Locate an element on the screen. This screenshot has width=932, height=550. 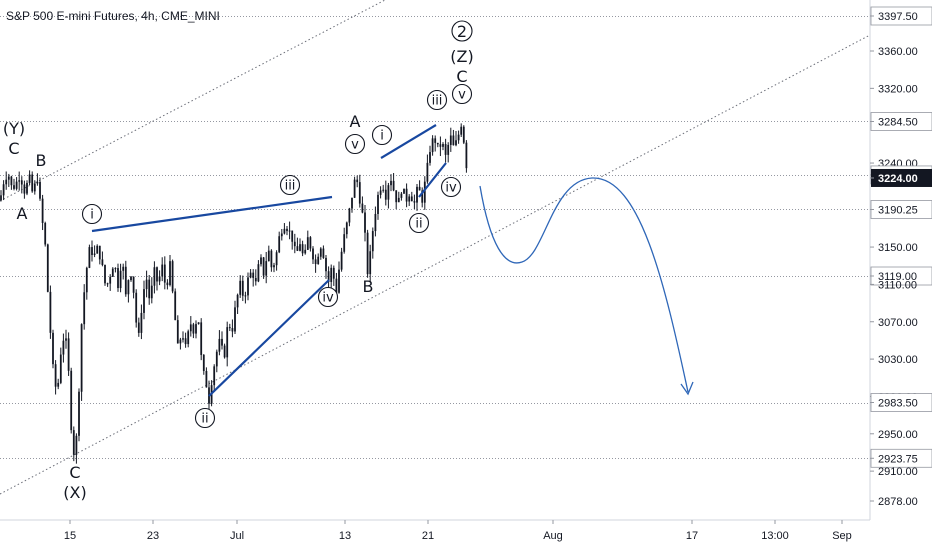
svg-text: B is located at coordinates (41, 160).